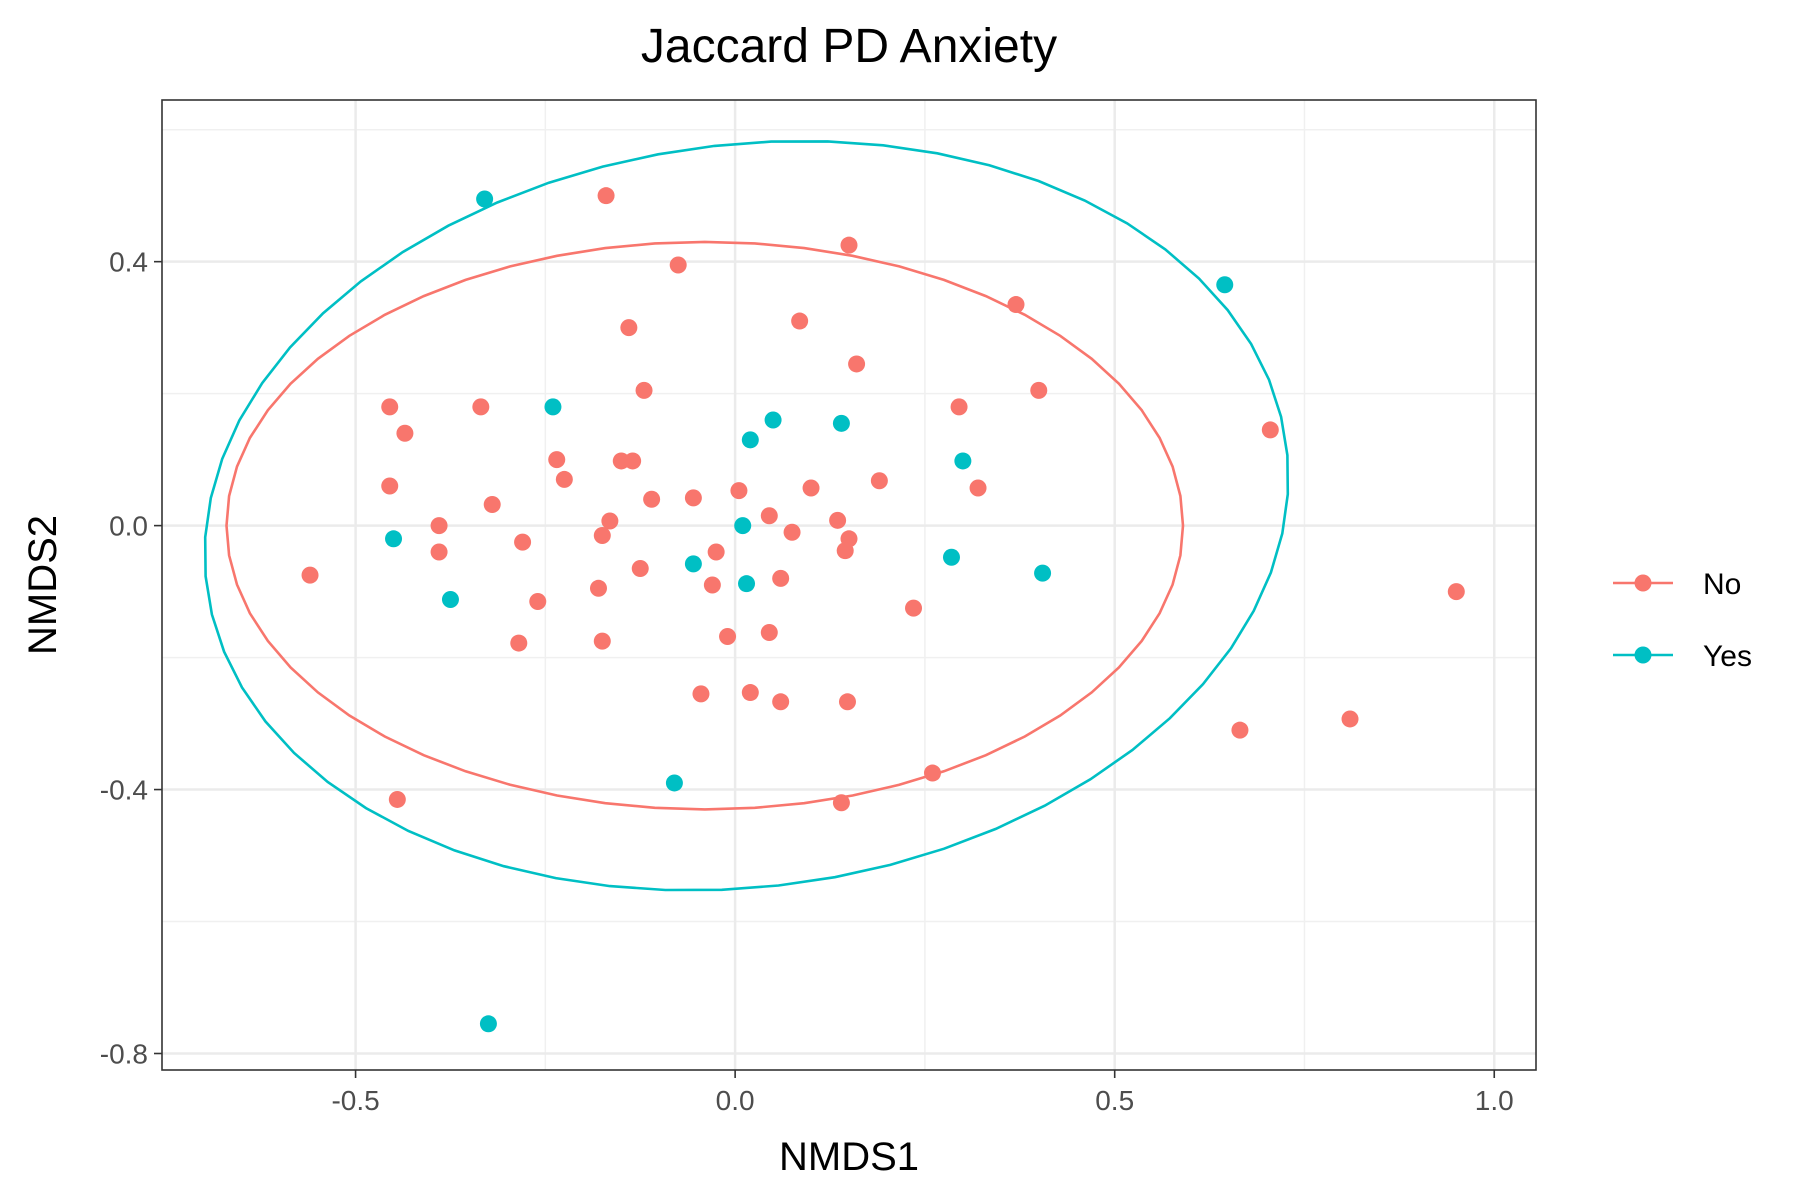 Image resolution: width=1800 pixels, height=1200 pixels. I want to click on x-tick-label: 0.5, so click(1114, 1100).